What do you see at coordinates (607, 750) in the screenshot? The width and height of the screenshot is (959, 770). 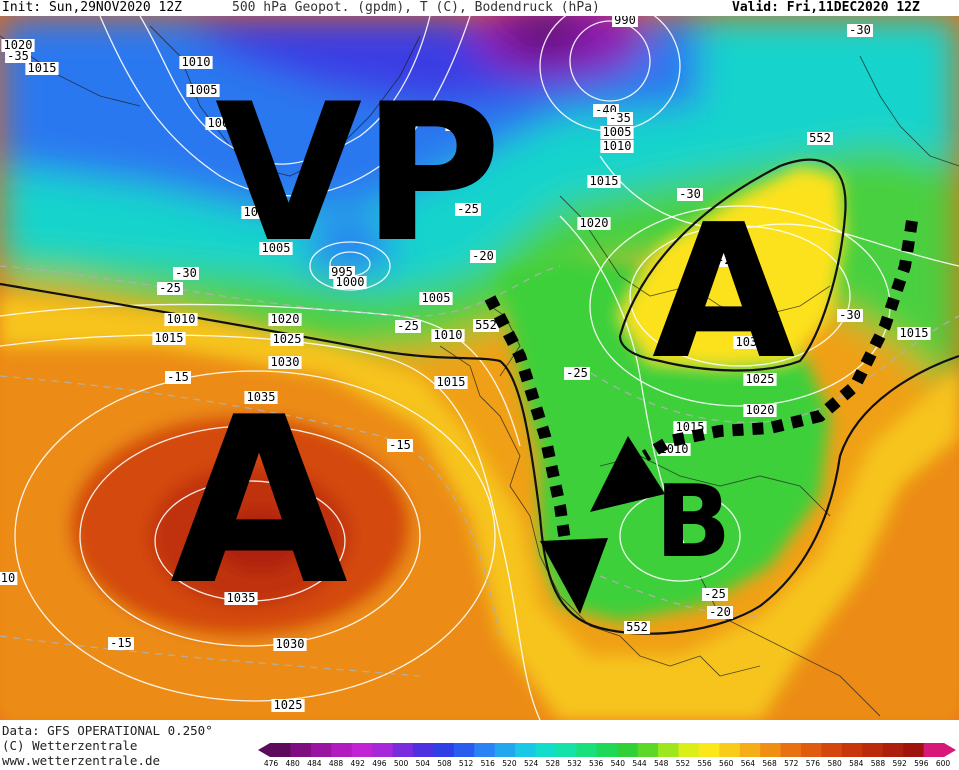 I see `color-scale-legend` at bounding box center [607, 750].